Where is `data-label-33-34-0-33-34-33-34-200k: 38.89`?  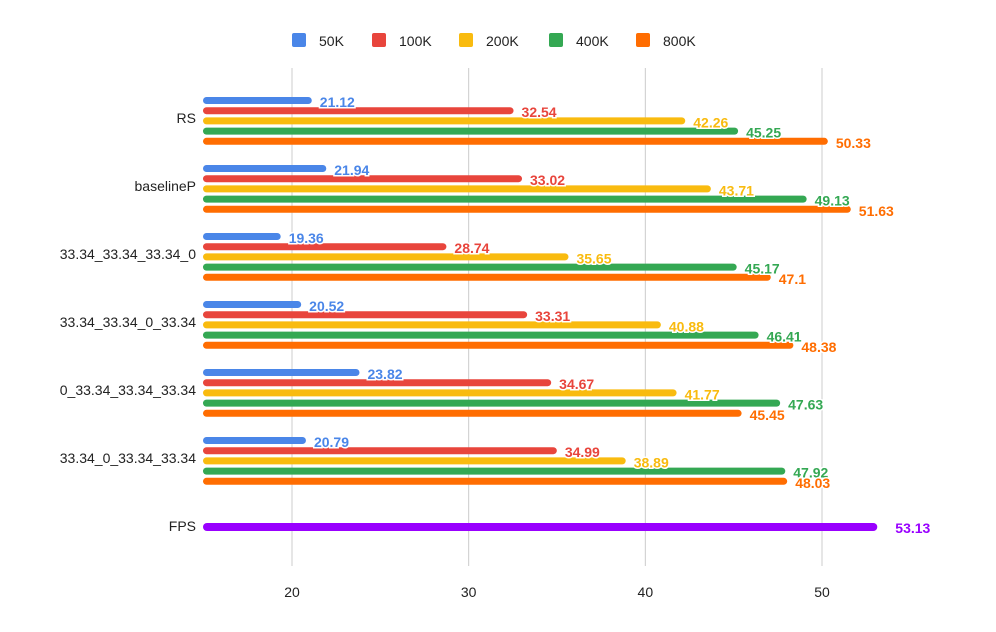 data-label-33-34-0-33-34-33-34-200k: 38.89 is located at coordinates (651, 462).